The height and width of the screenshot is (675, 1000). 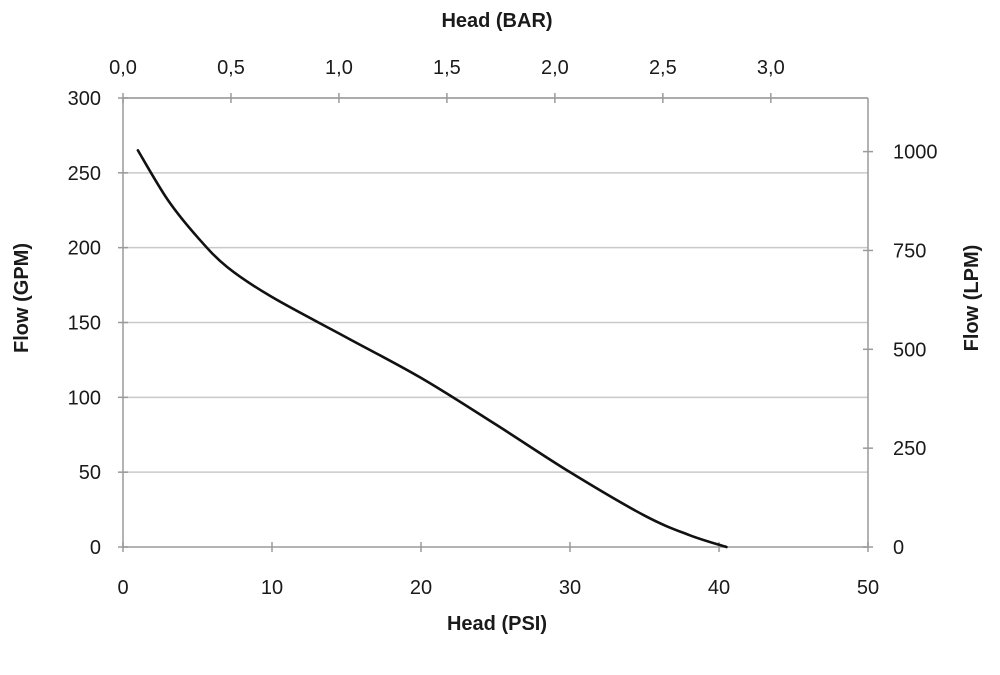 I want to click on x-tick-label-1: 10, so click(x=272, y=588).